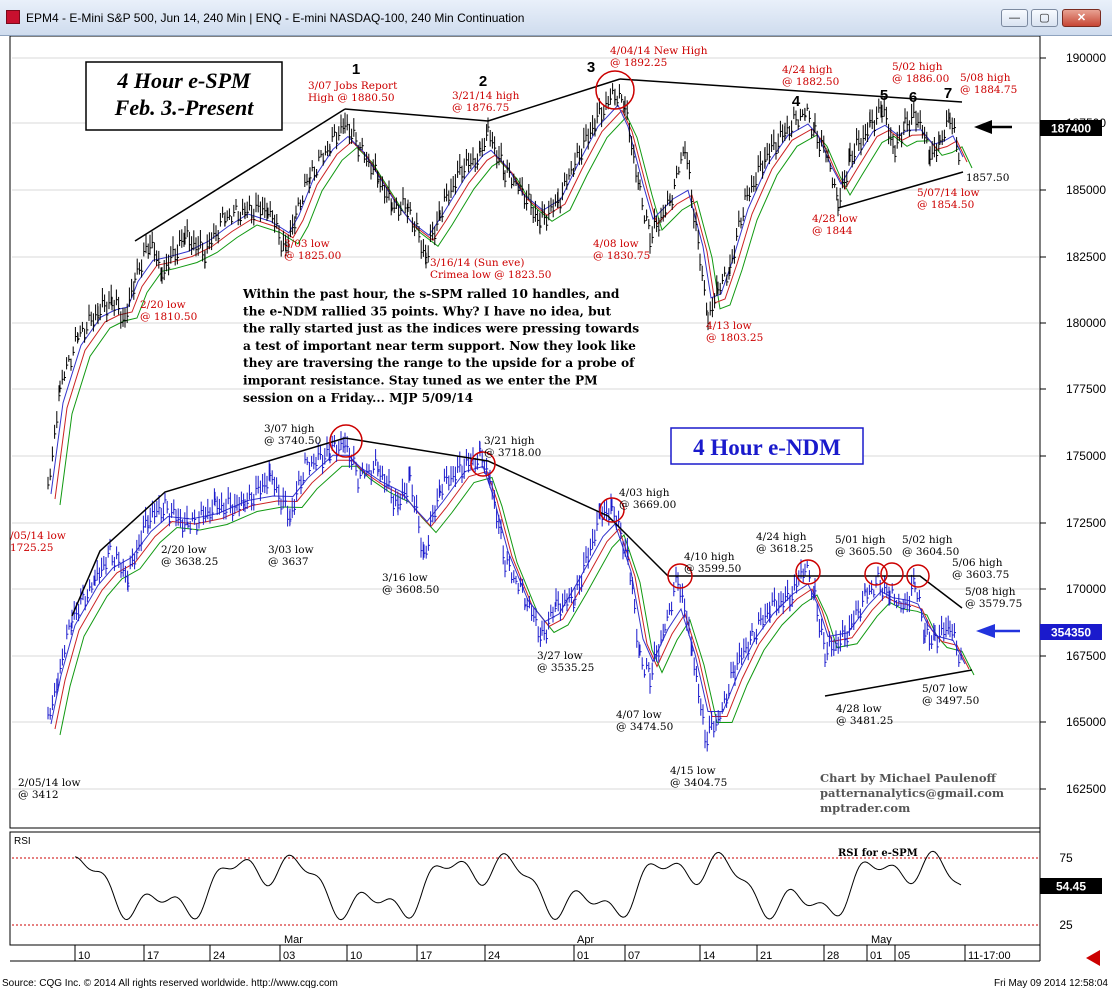 The image size is (1112, 991). I want to click on timestamp: Fri May 09 2014 12:58:04, so click(1051, 983).